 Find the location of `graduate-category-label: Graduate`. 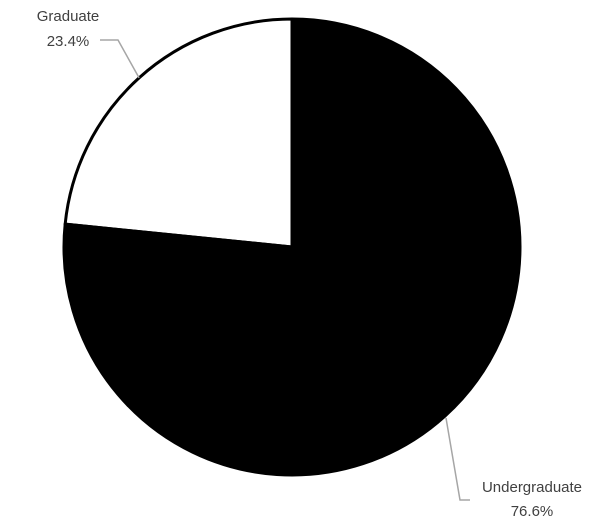

graduate-category-label: Graduate is located at coordinates (68, 16).